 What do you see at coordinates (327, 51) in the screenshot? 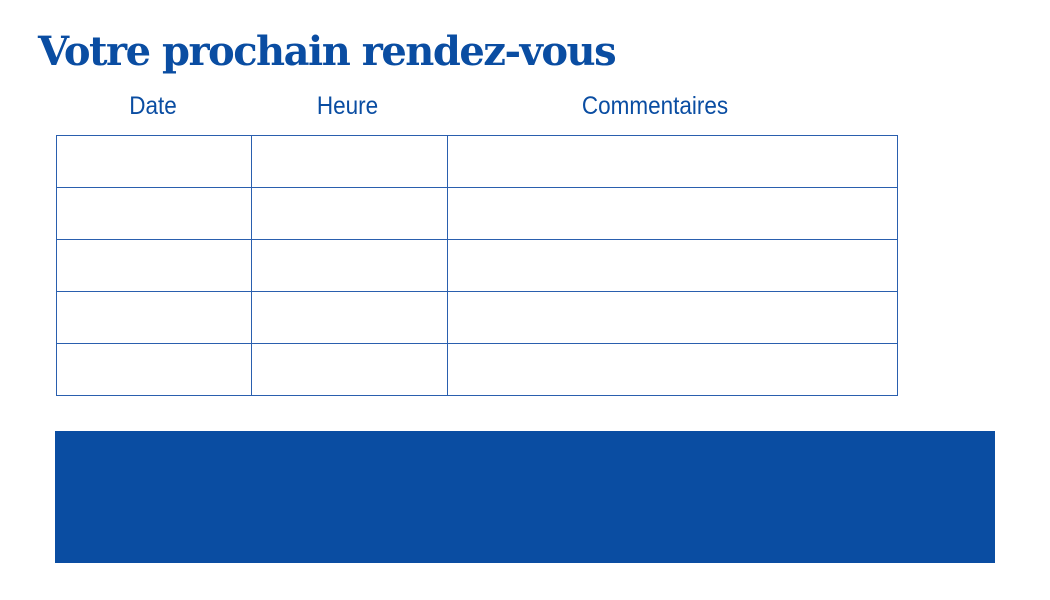
I see `page-title: Votre prochain rendez-vous` at bounding box center [327, 51].